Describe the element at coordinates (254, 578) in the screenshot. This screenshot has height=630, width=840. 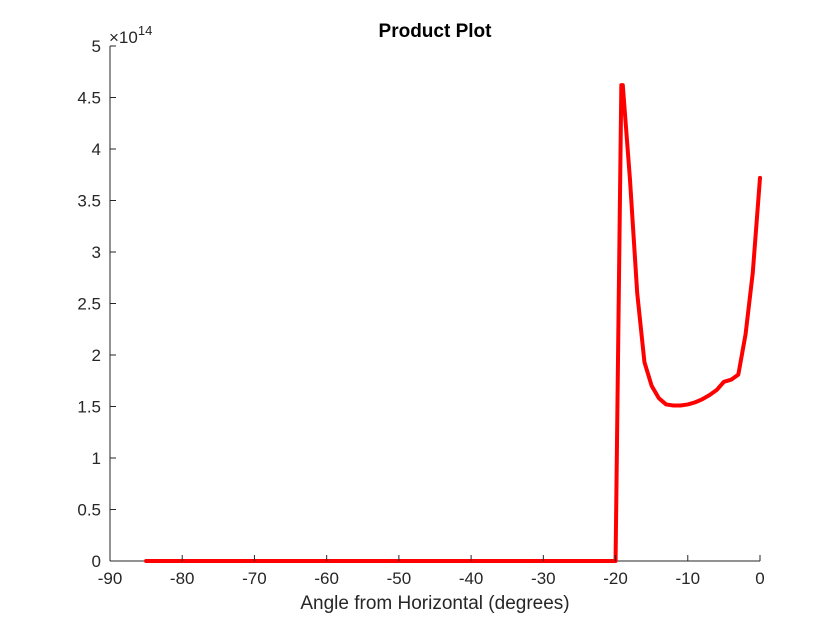
I see `x-tick-label: -70` at that location.